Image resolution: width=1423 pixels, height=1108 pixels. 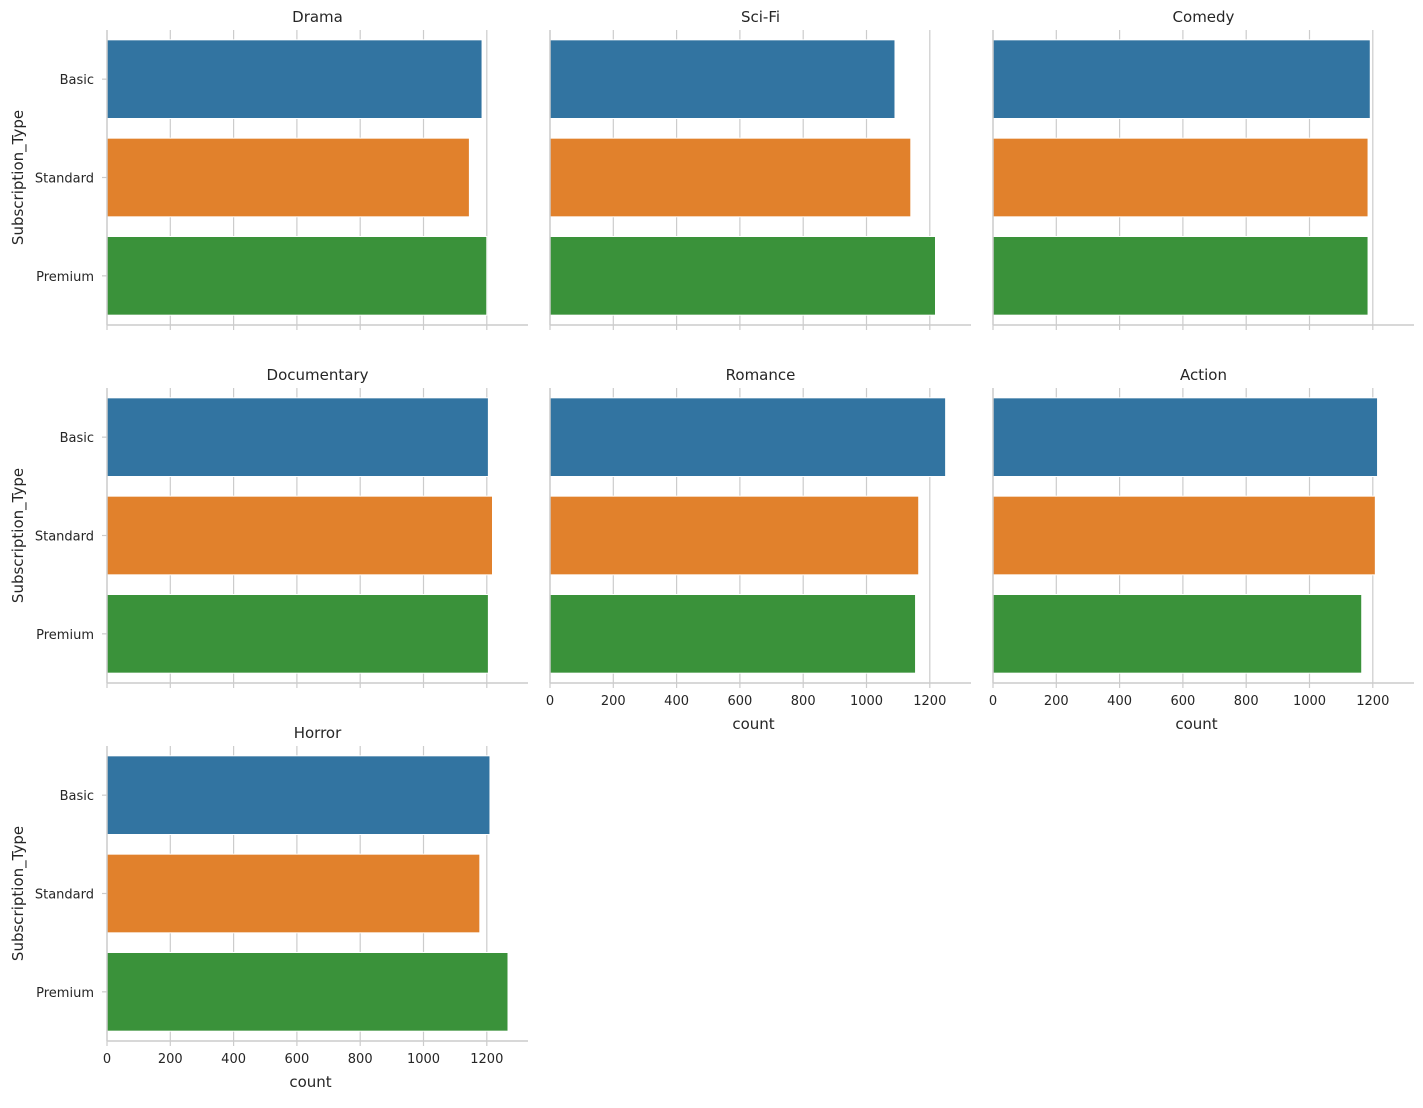 I want to click on ytick-label-documentary-premium: Premium, so click(x=65, y=635).